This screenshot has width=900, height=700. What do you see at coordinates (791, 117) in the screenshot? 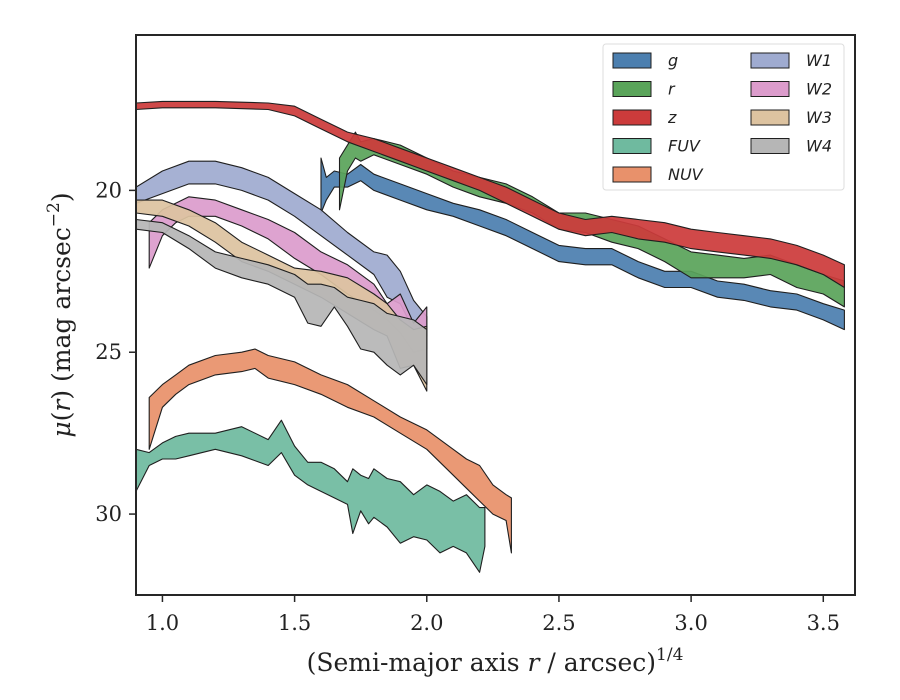
I see `legend-item-w3: W3` at bounding box center [791, 117].